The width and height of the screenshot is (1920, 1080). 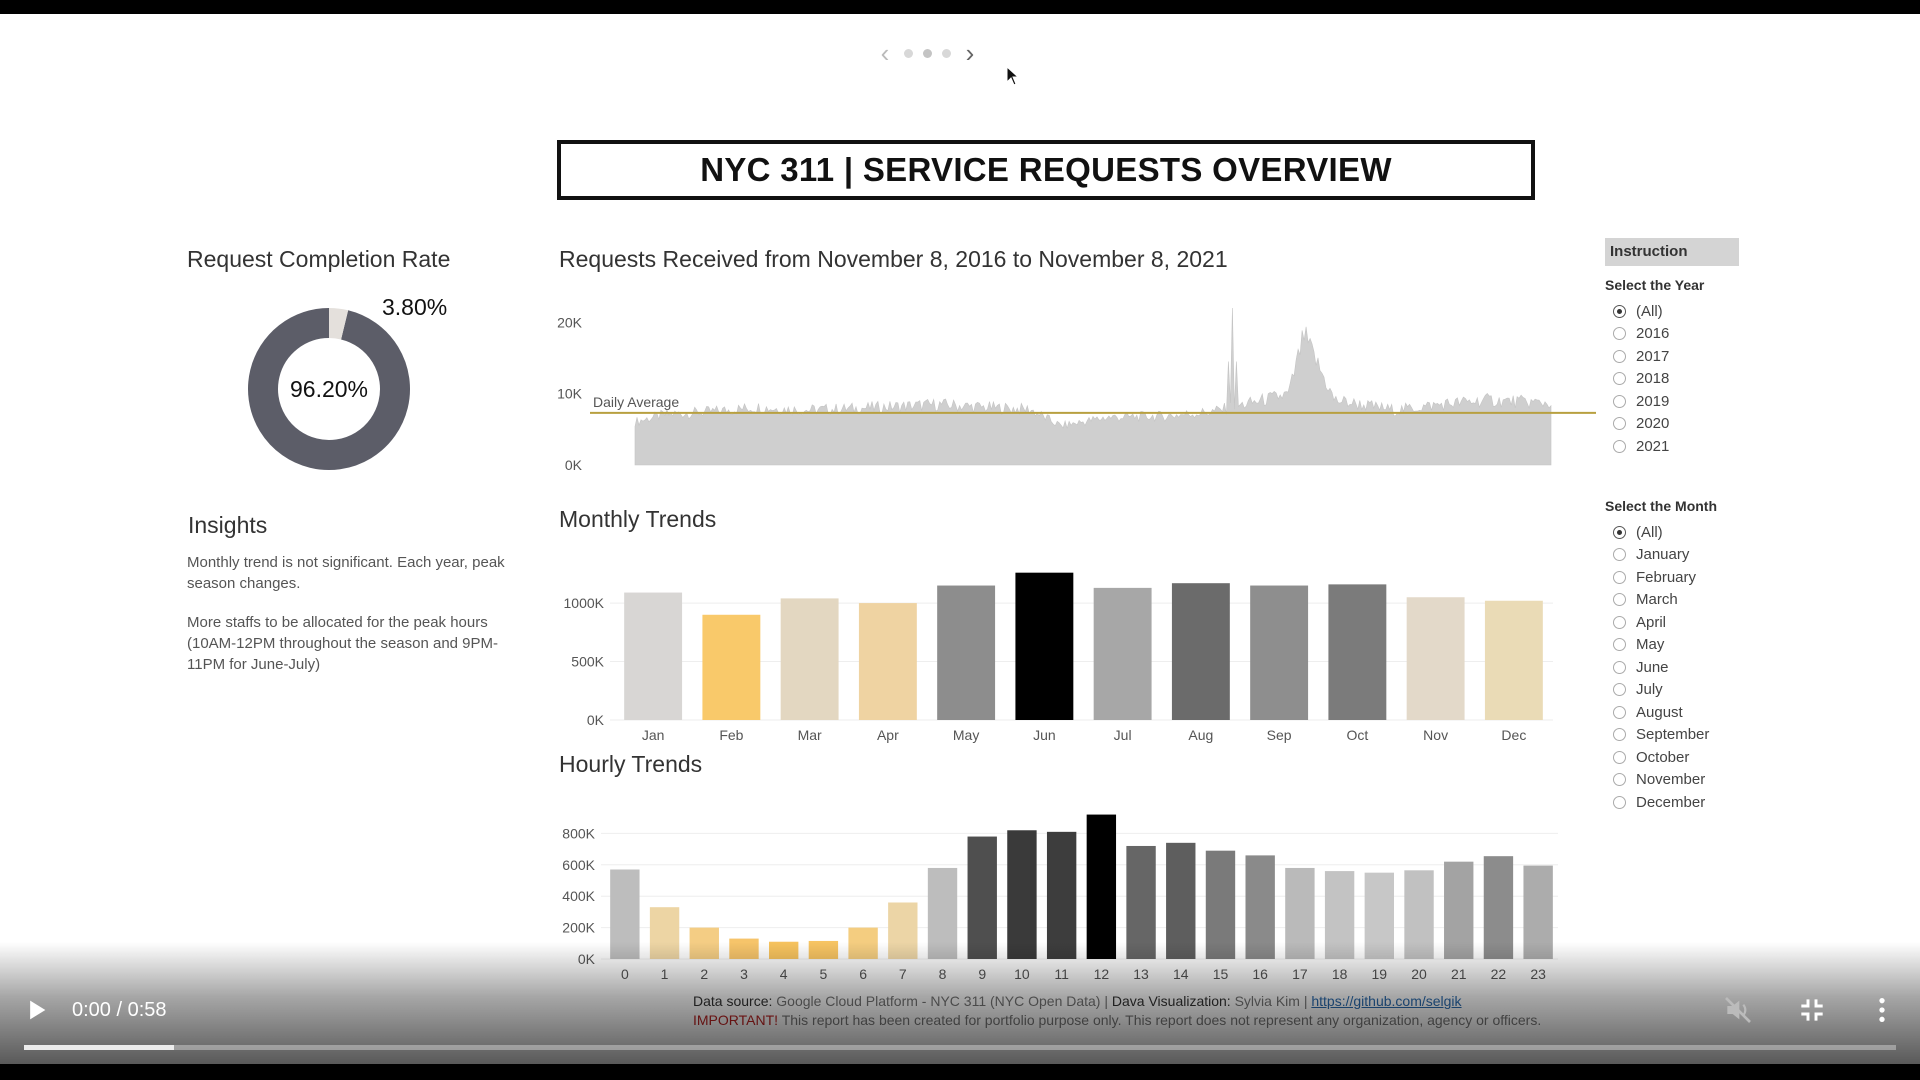 I want to click on x-tick-label: Mar, so click(x=810, y=735).